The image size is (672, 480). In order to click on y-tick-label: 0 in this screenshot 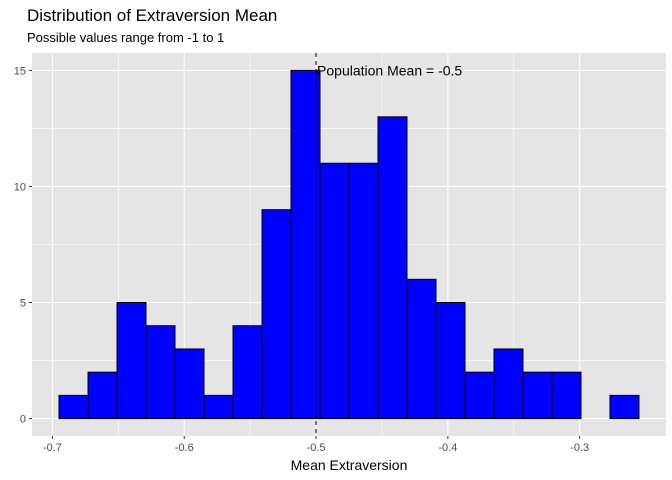, I will do `click(23, 420)`.